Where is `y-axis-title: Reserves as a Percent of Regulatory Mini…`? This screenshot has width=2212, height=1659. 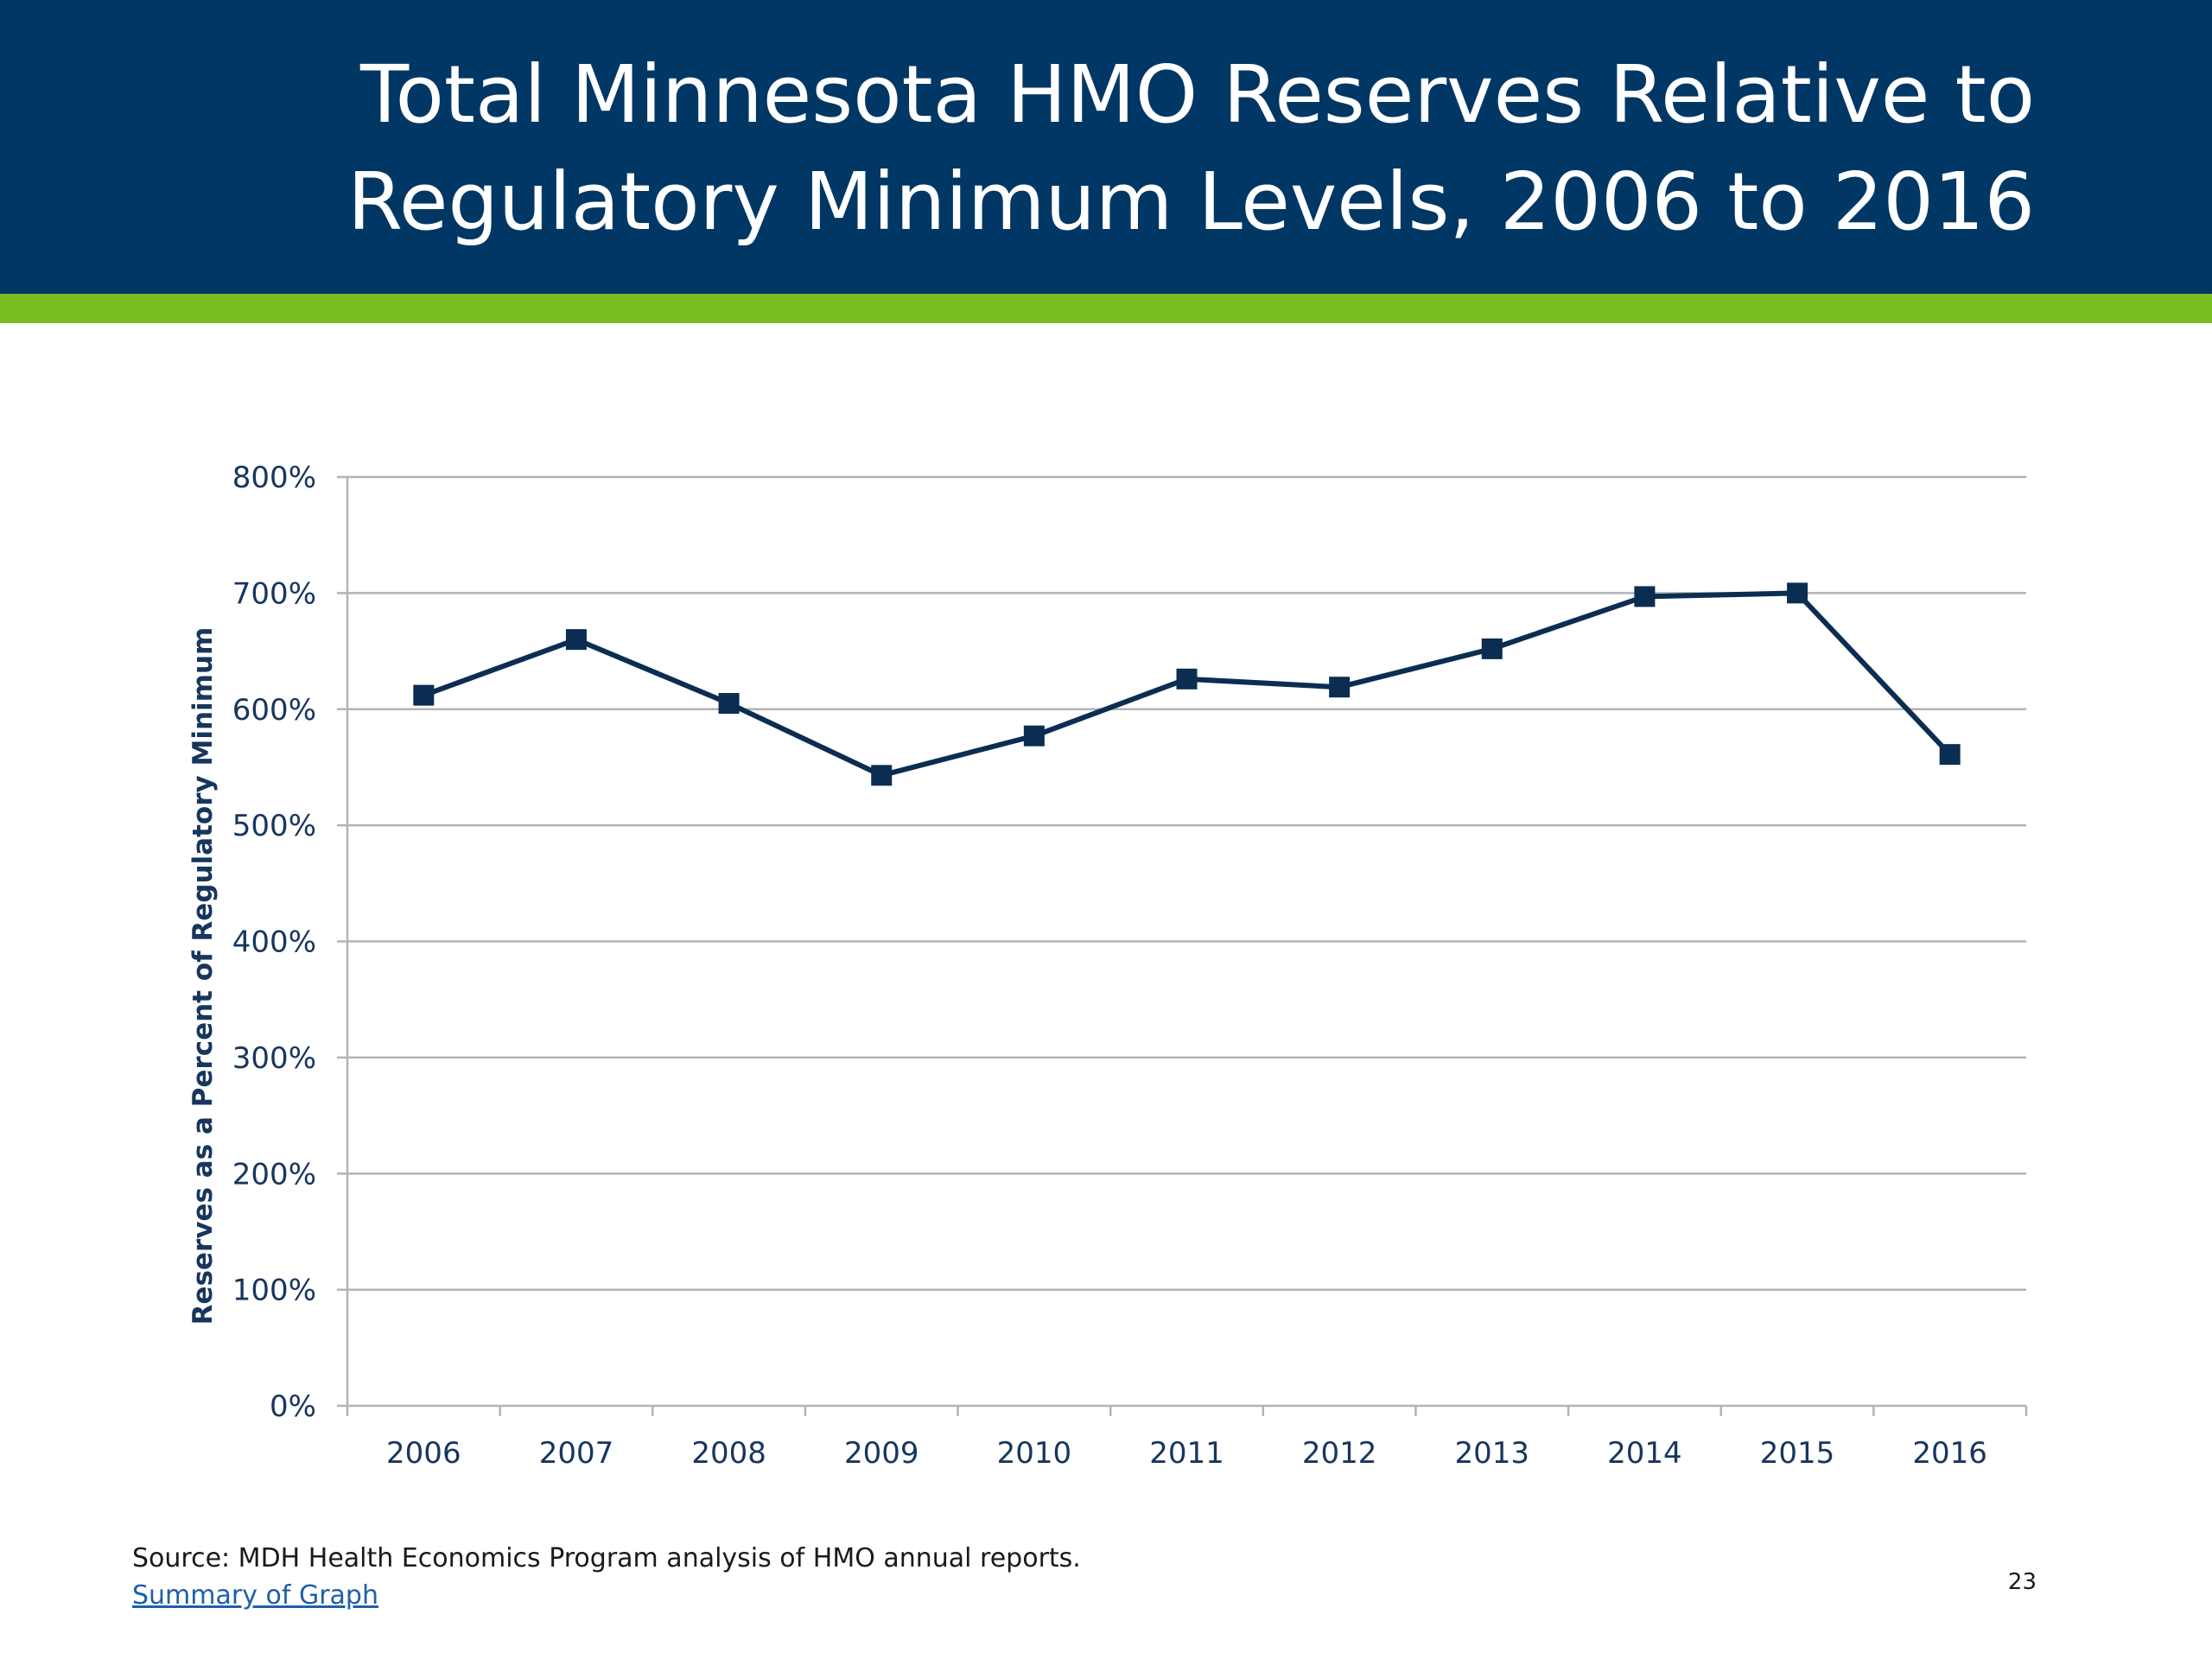
y-axis-title: Reserves as a Percent of Regulatory Mini… is located at coordinates (203, 976).